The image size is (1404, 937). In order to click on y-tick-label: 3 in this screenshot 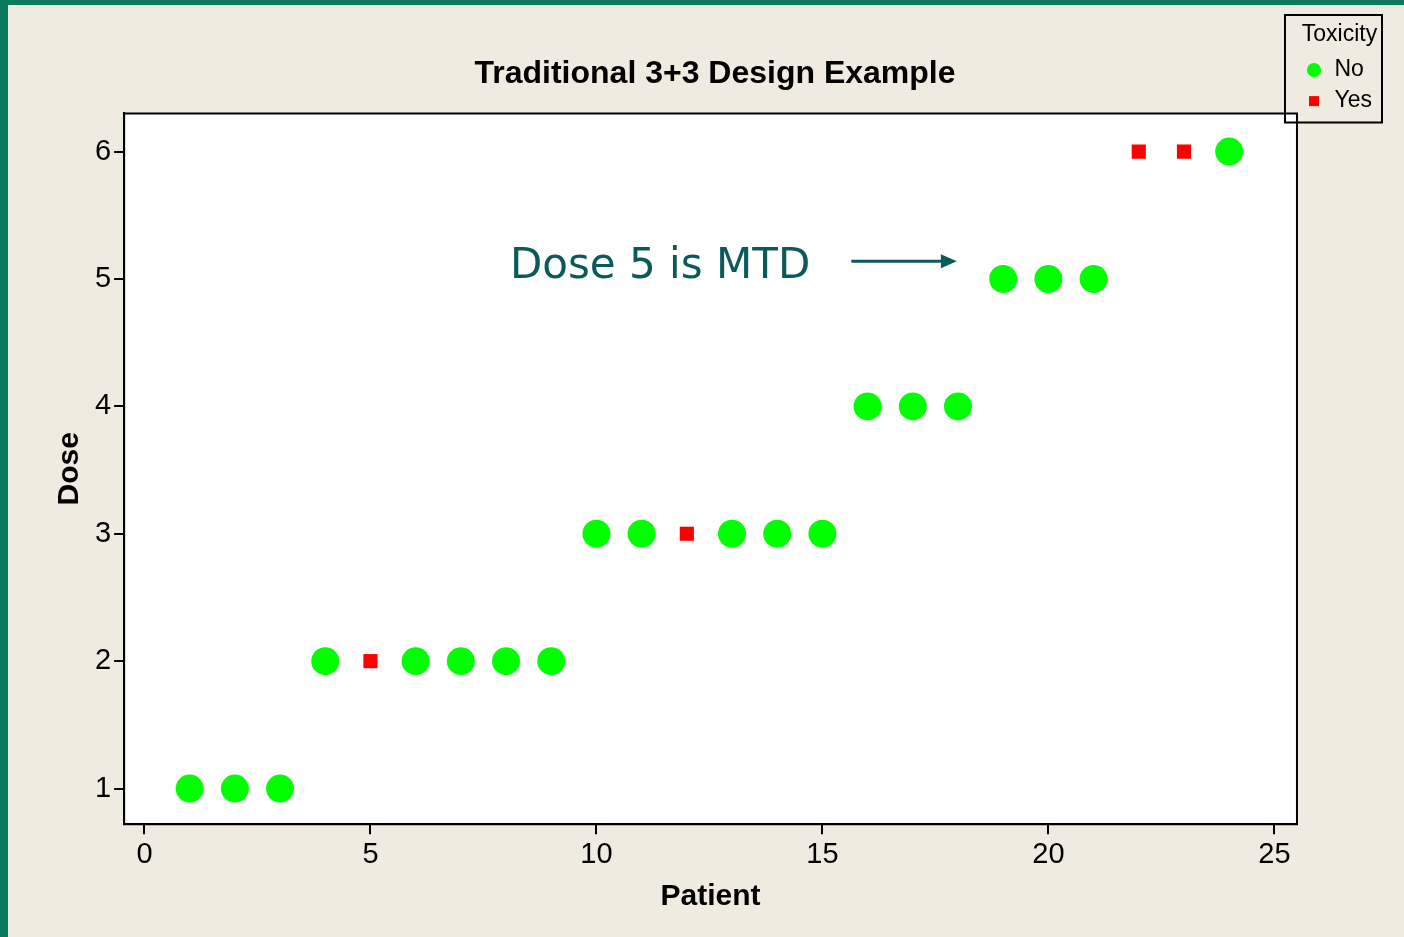, I will do `click(103, 531)`.